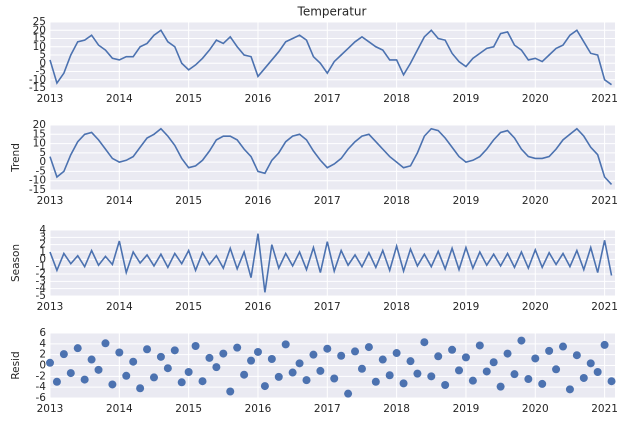 The height and width of the screenshot is (431, 627). I want to click on chart-title: Temperatur, so click(332, 12).